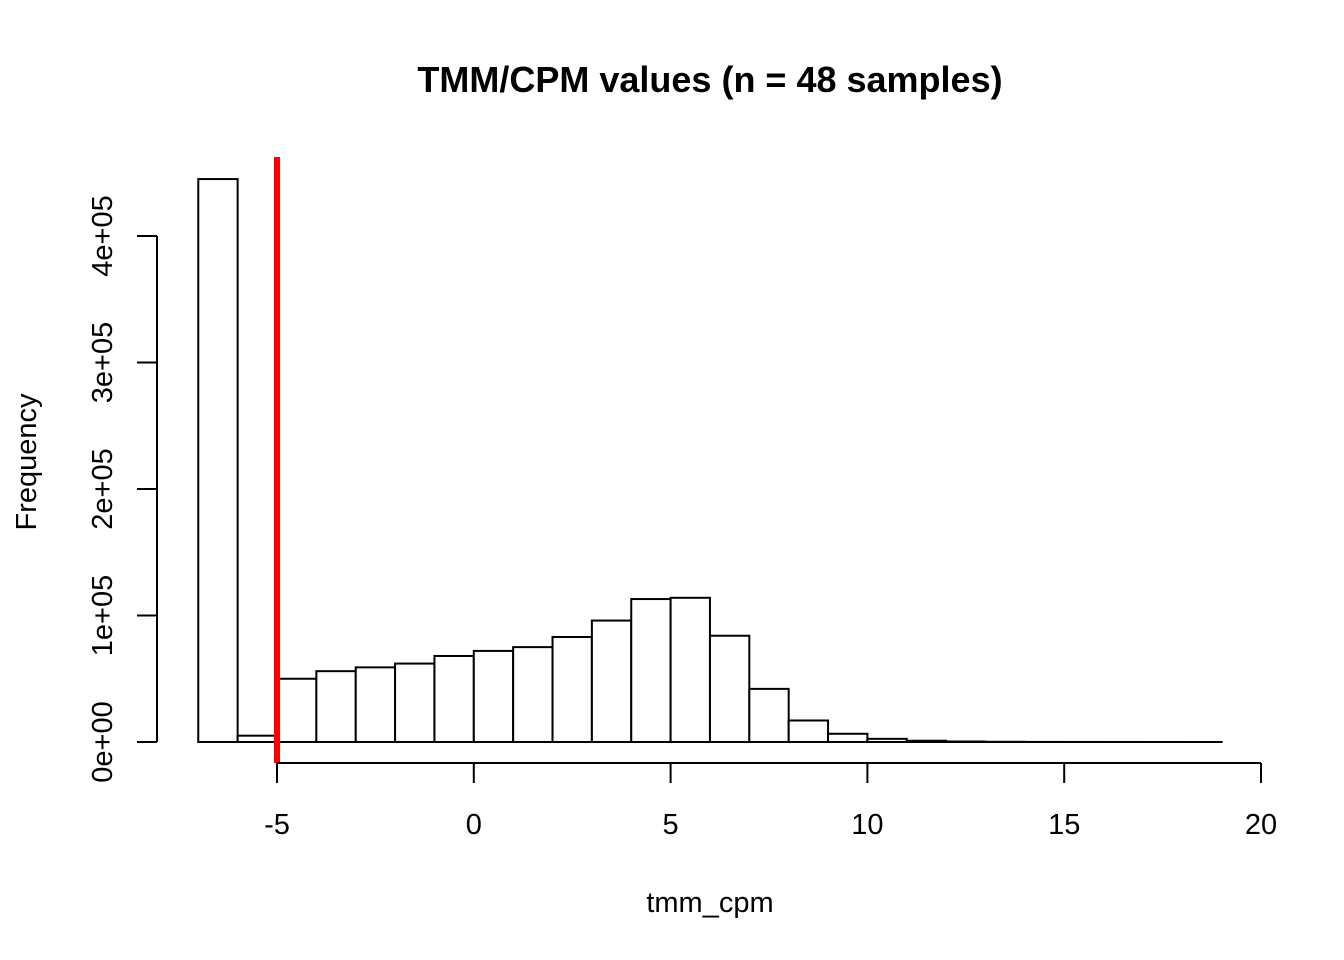 This screenshot has width=1344, height=960. I want to click on chart-title: TMM/CPM values (n = 48 samples), so click(709, 79).